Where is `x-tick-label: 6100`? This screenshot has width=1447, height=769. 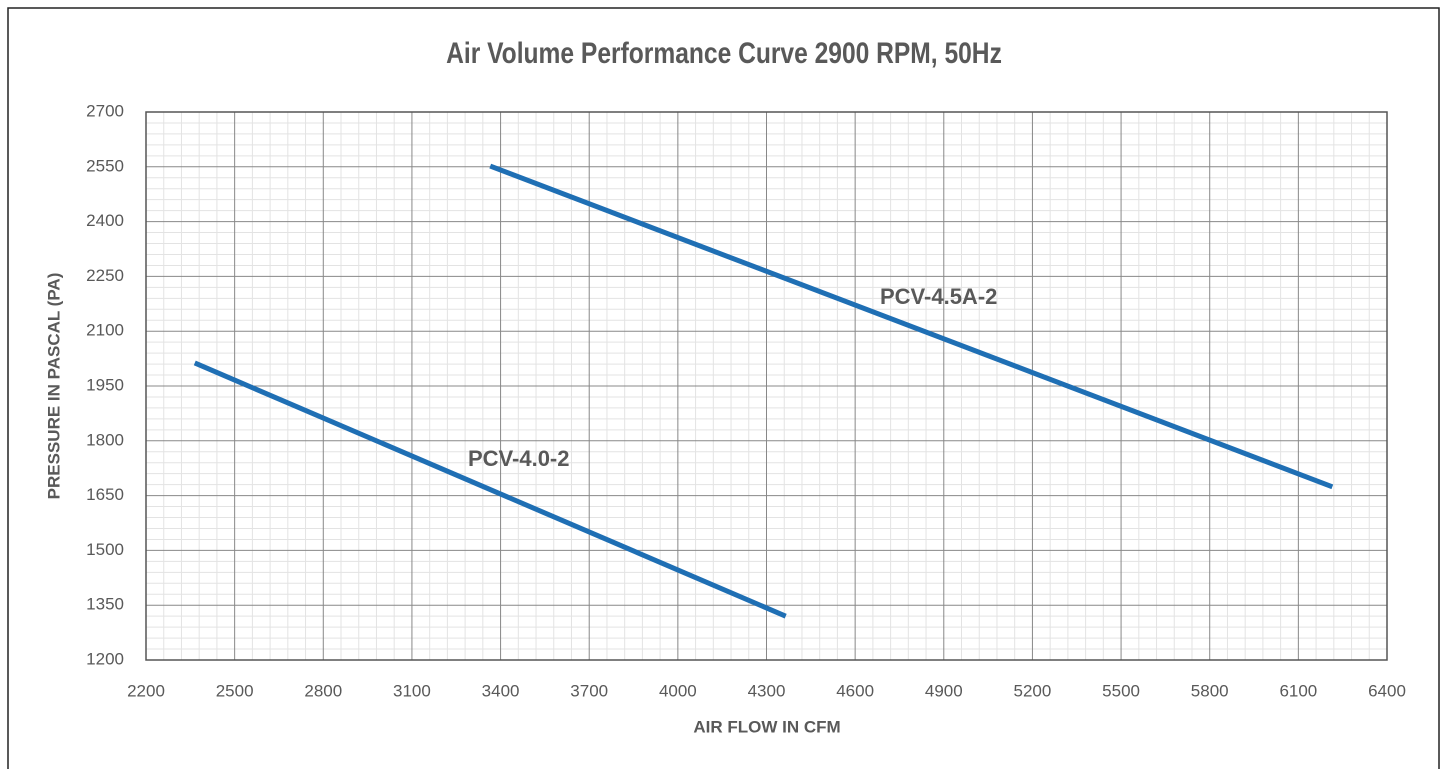 x-tick-label: 6100 is located at coordinates (1298, 690).